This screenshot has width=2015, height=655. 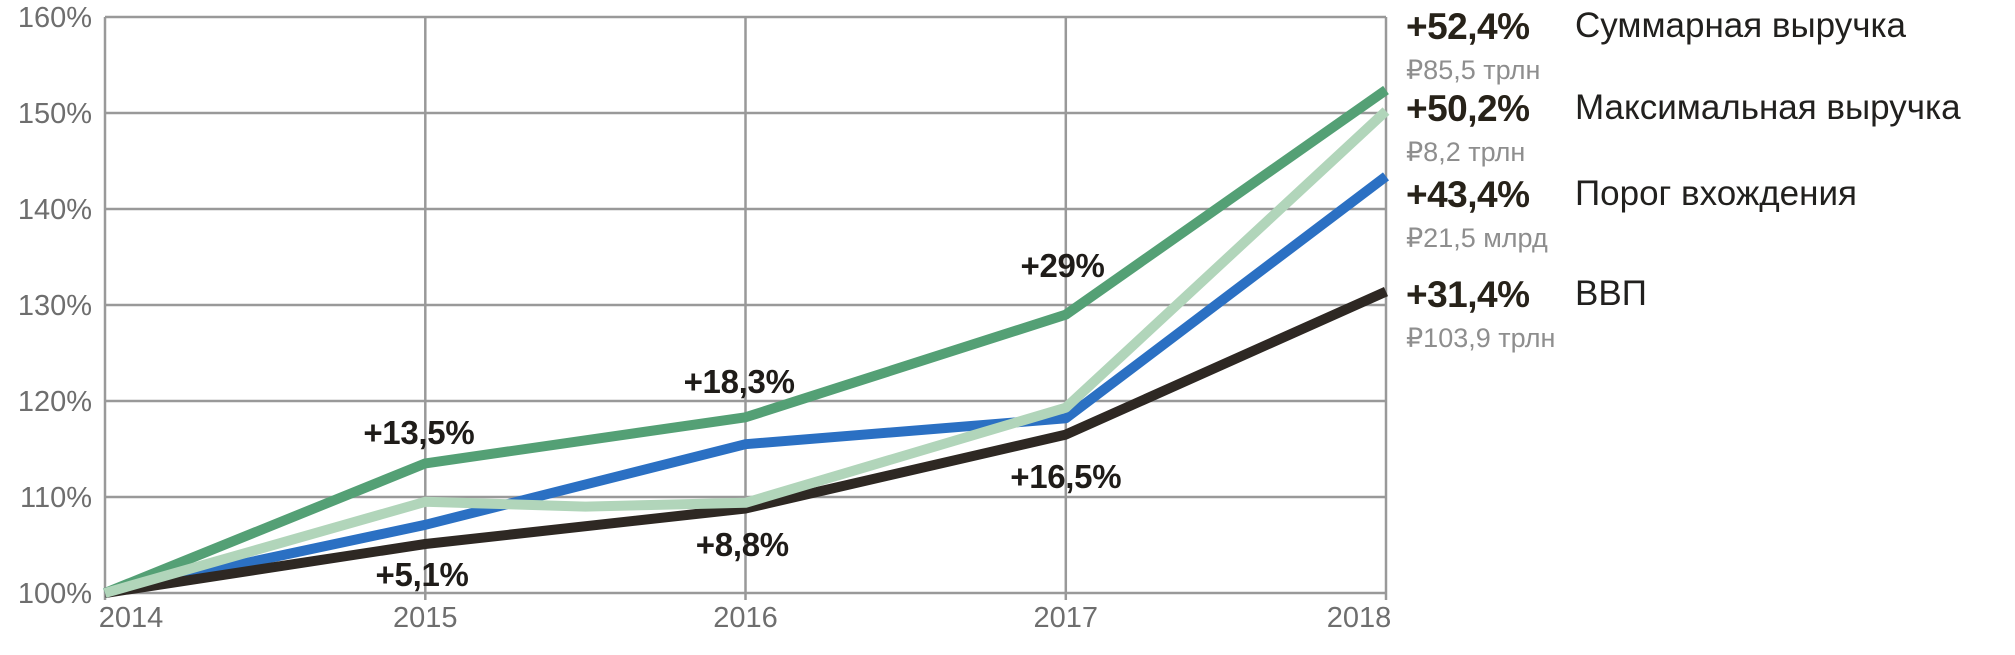 What do you see at coordinates (1468, 194) in the screenshot?
I see `legend-percent: +43,4%` at bounding box center [1468, 194].